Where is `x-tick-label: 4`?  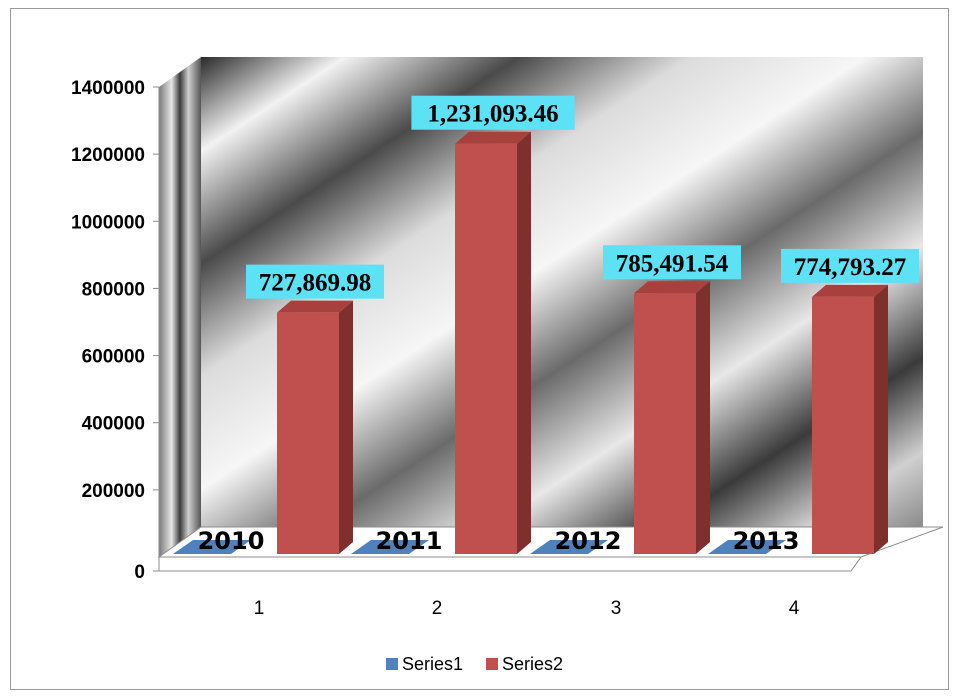
x-tick-label: 4 is located at coordinates (794, 608).